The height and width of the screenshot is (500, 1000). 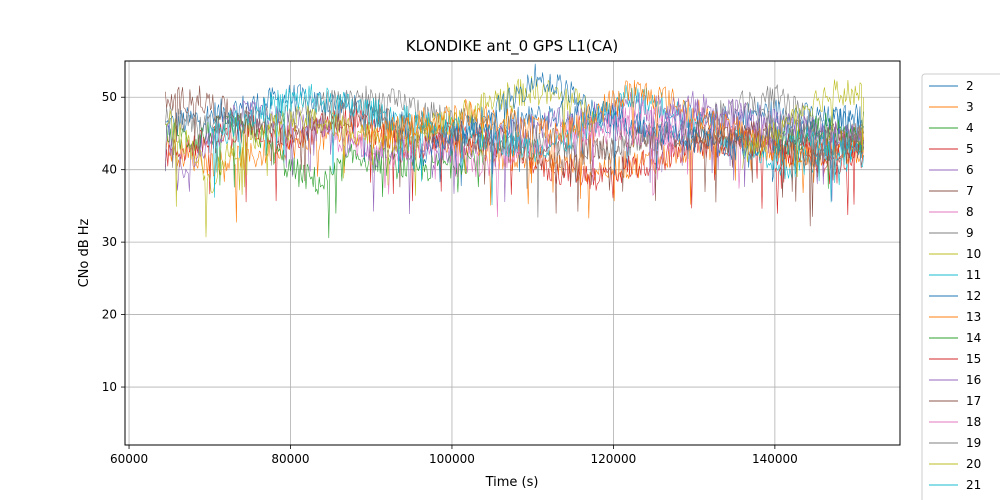 What do you see at coordinates (109, 242) in the screenshot?
I see `y-tick-label: 30` at bounding box center [109, 242].